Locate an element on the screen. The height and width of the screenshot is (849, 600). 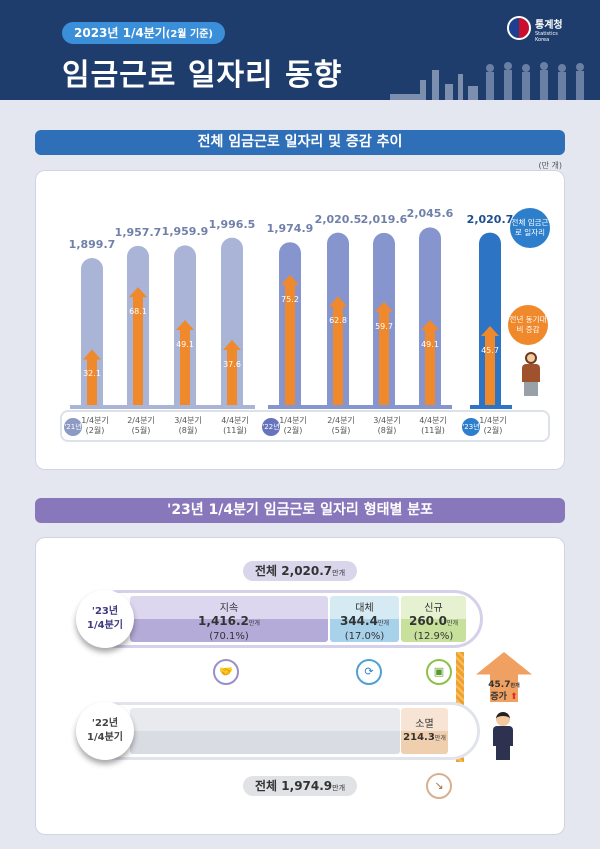
total-value-label: 2,019.6 is located at coordinates (384, 219).